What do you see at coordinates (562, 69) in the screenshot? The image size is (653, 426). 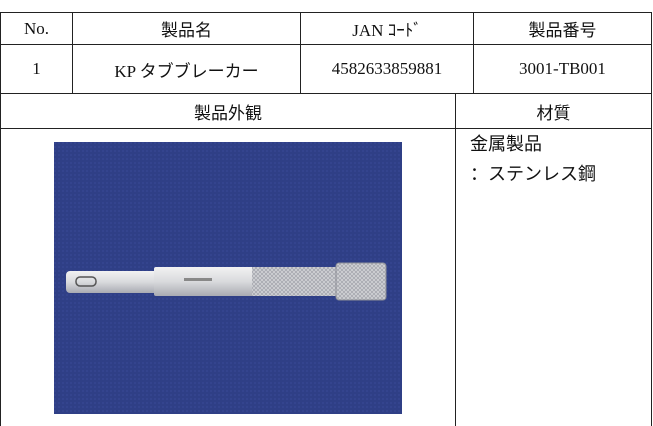 I see `data-cell: 3001-TB001` at bounding box center [562, 69].